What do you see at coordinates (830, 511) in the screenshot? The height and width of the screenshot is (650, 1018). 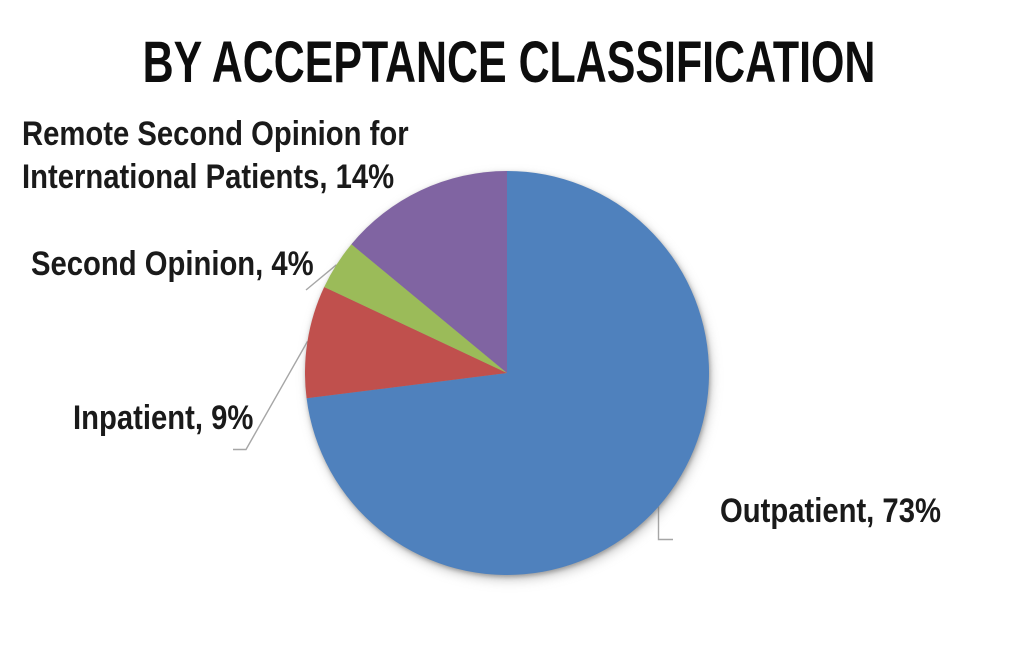 I see `data-label-outpatient: Outpatient, 73%` at bounding box center [830, 511].